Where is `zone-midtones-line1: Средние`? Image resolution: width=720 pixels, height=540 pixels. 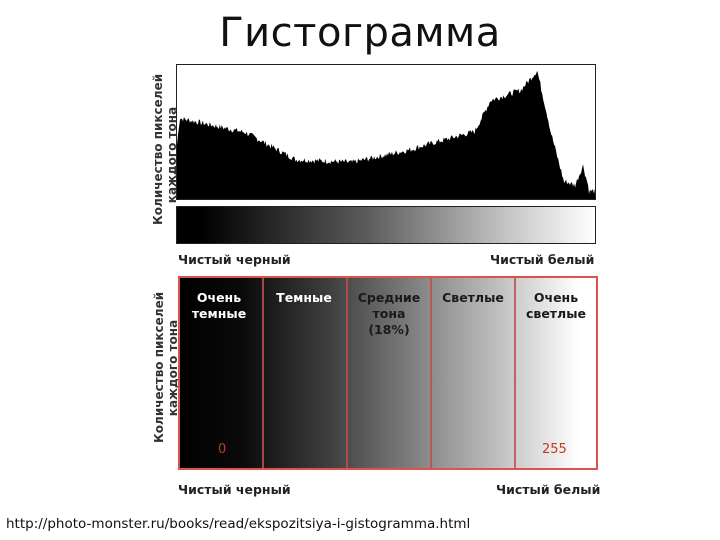 zone-midtones-line1: Средние is located at coordinates (389, 297).